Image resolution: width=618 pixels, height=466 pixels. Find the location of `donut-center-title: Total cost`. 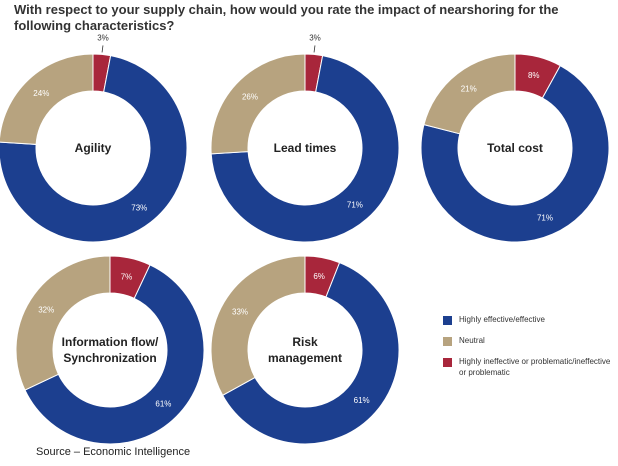

donut-center-title: Total cost is located at coordinates (515, 148).